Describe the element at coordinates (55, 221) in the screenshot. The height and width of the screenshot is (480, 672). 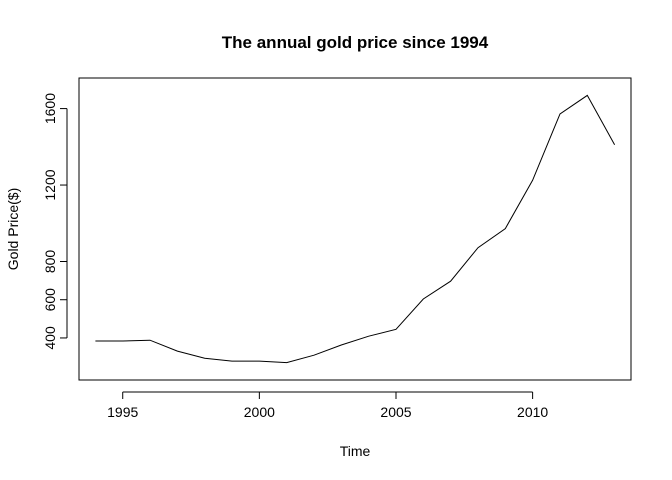
I see `y-axis: 400 600 800 1200 1600` at that location.